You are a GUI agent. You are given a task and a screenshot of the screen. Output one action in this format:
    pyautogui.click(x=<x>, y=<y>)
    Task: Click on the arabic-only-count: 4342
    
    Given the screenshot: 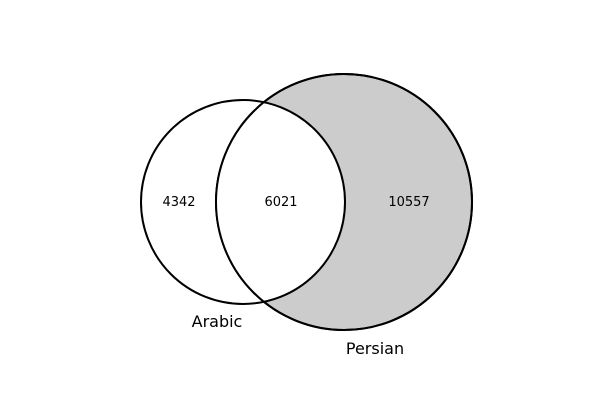 What is the action you would take?
    pyautogui.click(x=178, y=202)
    